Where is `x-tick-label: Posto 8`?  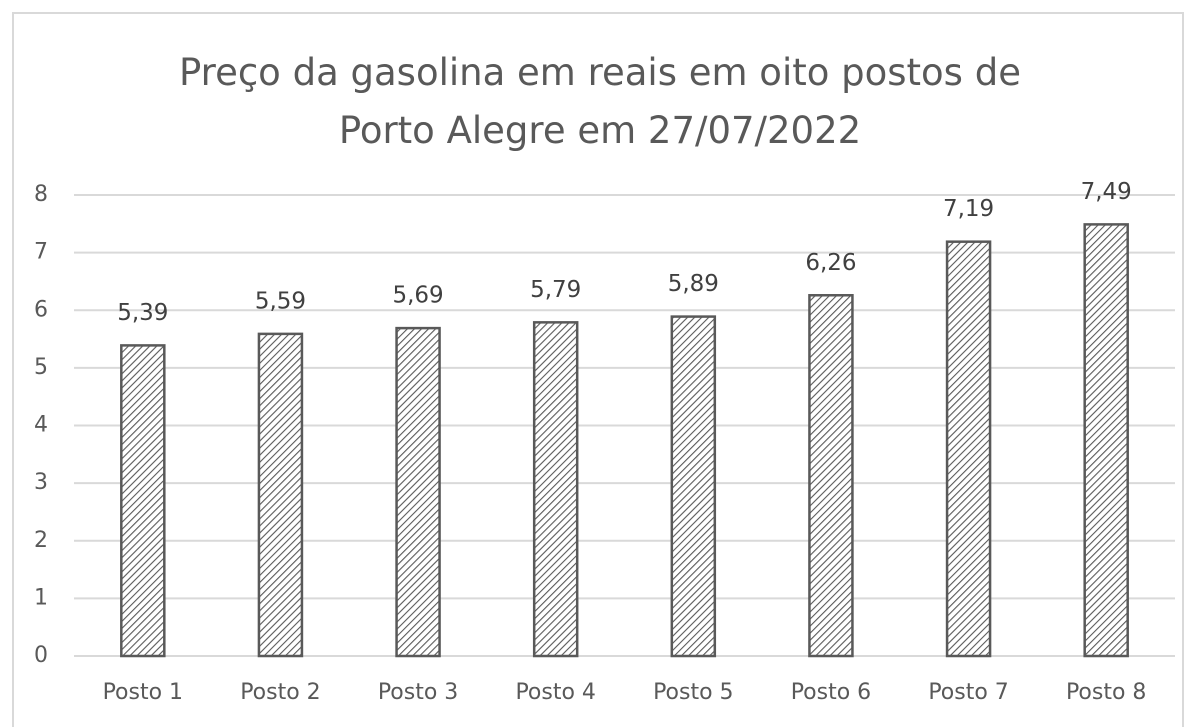 x-tick-label: Posto 8 is located at coordinates (1106, 692).